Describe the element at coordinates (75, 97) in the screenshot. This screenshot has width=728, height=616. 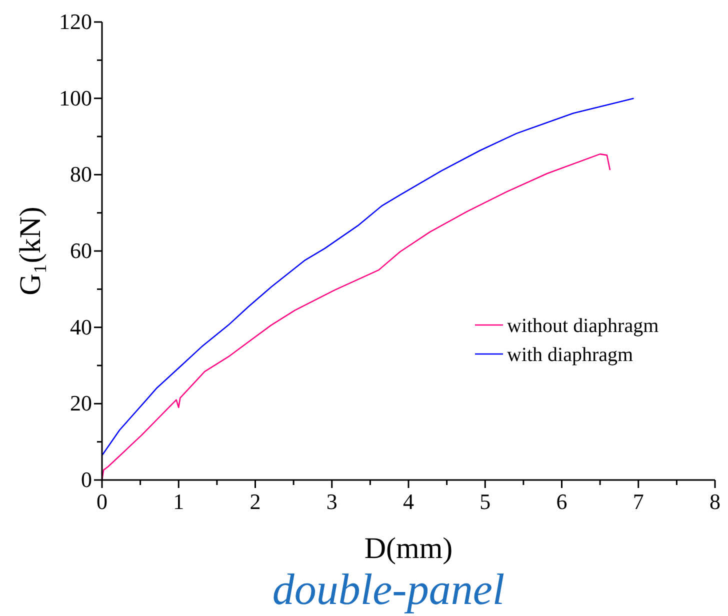
I see `y-tick-label: 100` at that location.